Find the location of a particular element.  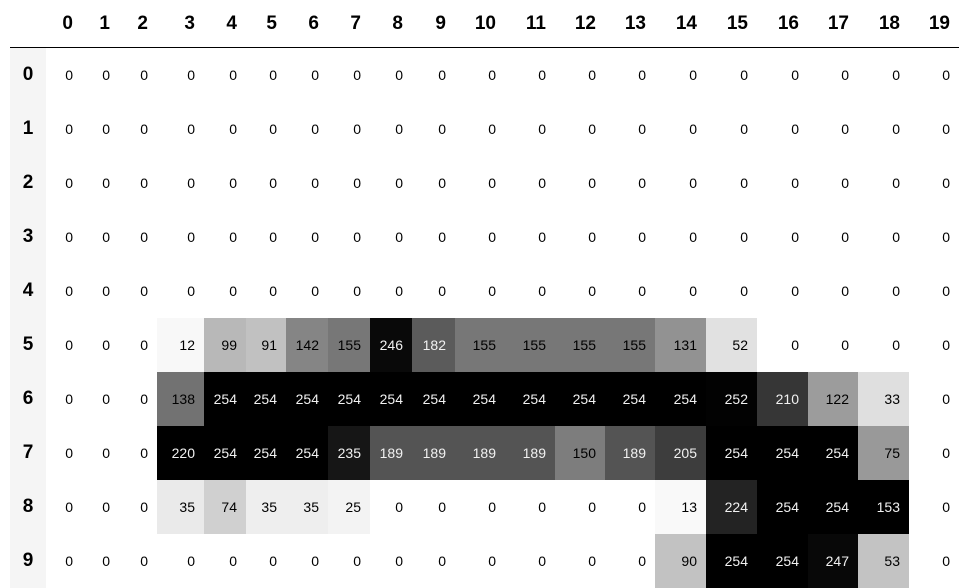

table-cell: 122 is located at coordinates (833, 399).